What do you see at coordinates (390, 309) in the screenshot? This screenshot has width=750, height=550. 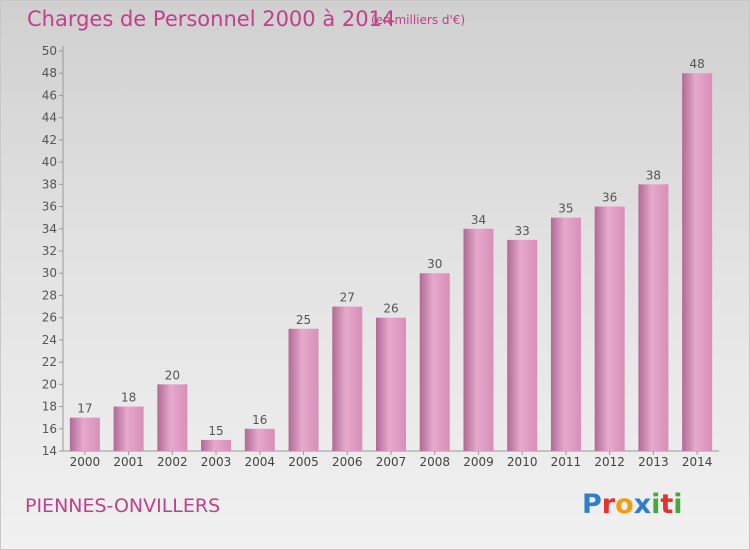 I see `bar-value-label: 26` at bounding box center [390, 309].